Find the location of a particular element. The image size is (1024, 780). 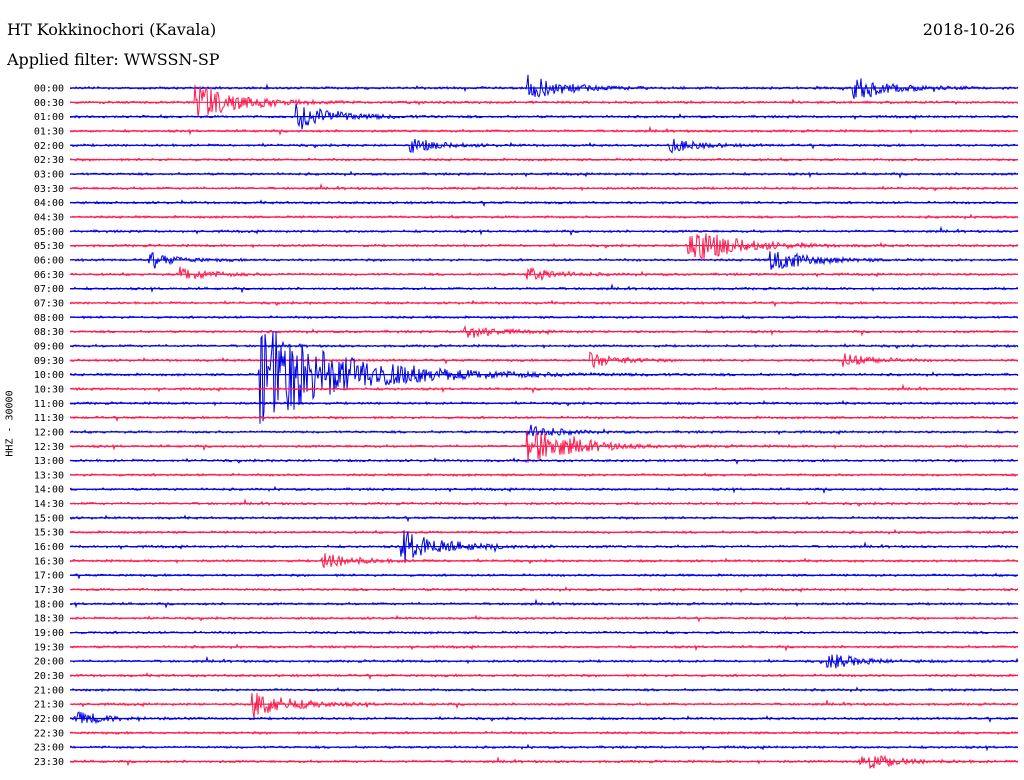

filter-line: Applied filter: WWSSN-SP is located at coordinates (113, 59).